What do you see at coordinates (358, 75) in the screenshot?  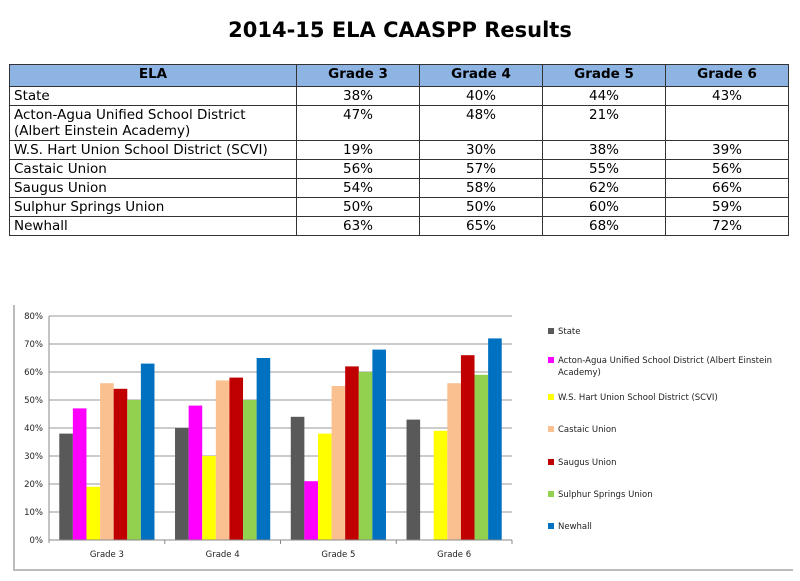 I see `column-header: Grade 3` at bounding box center [358, 75].